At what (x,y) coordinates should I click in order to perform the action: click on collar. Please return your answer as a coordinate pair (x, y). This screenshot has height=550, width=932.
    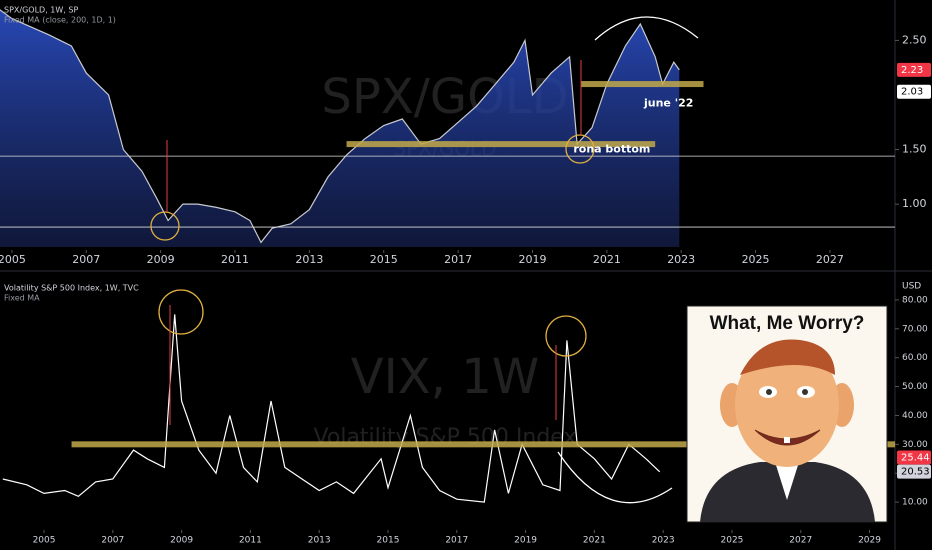
    Looking at the image, I should click on (787, 481).